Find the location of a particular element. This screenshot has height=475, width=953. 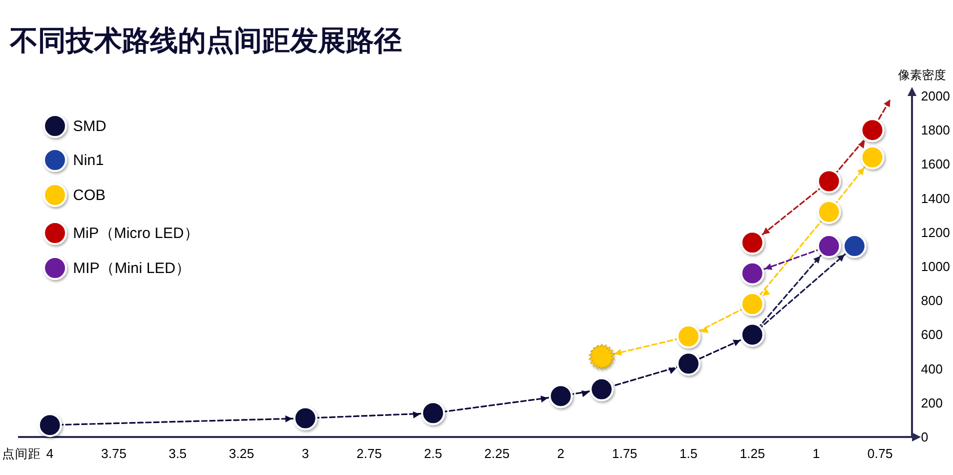

x-axis-title: 点间距 is located at coordinates (21, 454).